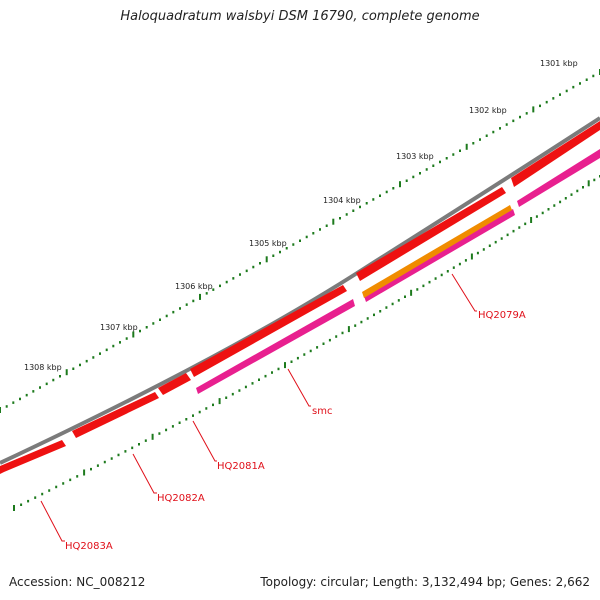 The image size is (600, 600). Describe the element at coordinates (89, 546) in the screenshot. I see `gene-label: HQ2083A` at that location.